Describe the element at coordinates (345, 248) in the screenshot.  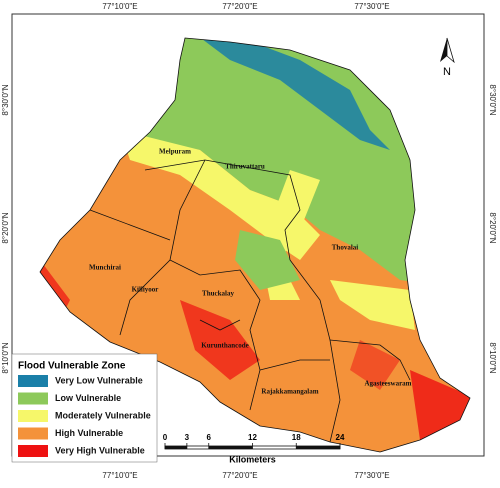
I see `place-label: Thovalai` at that location.